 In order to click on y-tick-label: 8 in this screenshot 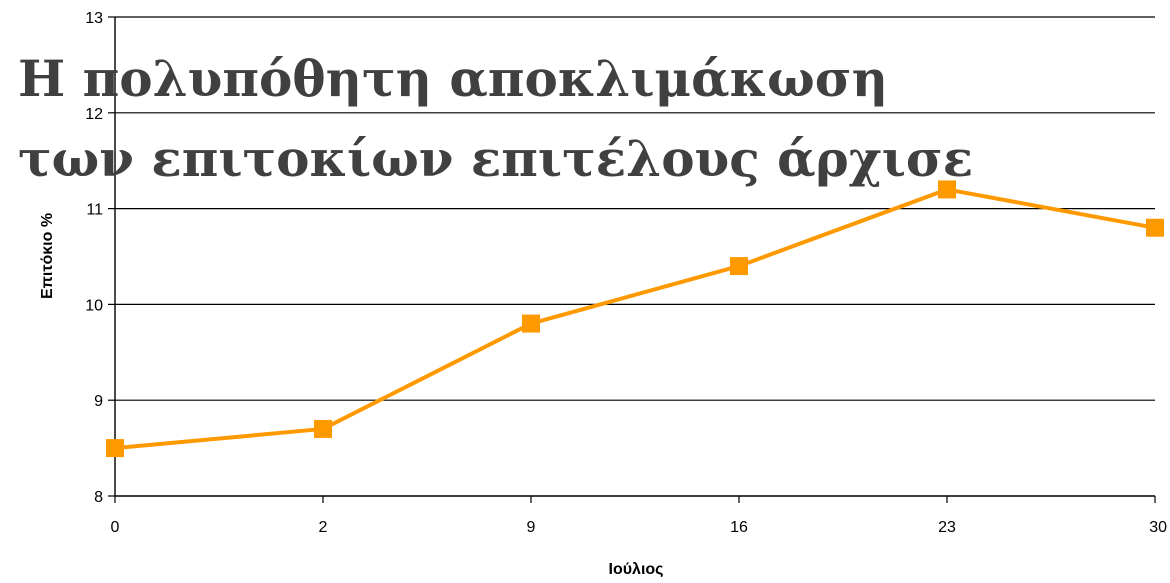, I will do `click(98, 497)`.